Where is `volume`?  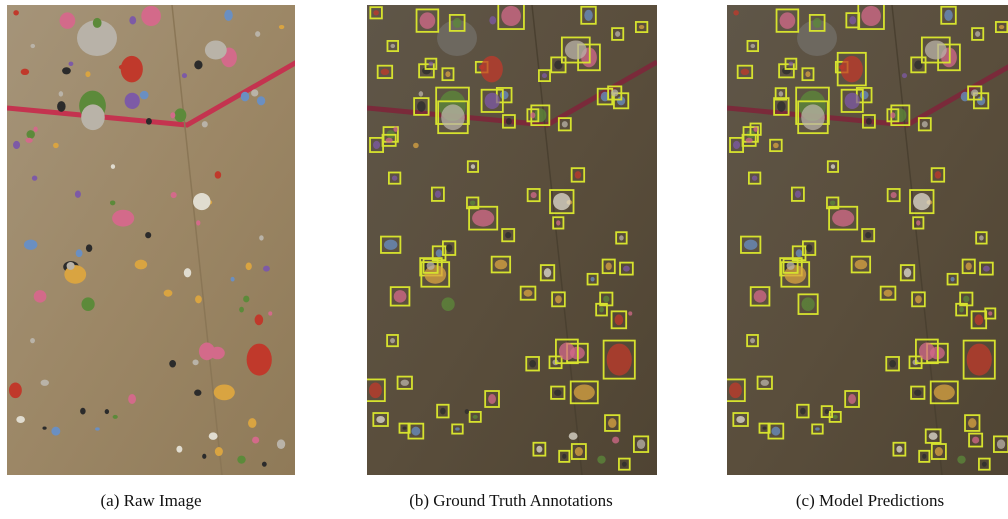
volume is located at coordinates (97, 38).